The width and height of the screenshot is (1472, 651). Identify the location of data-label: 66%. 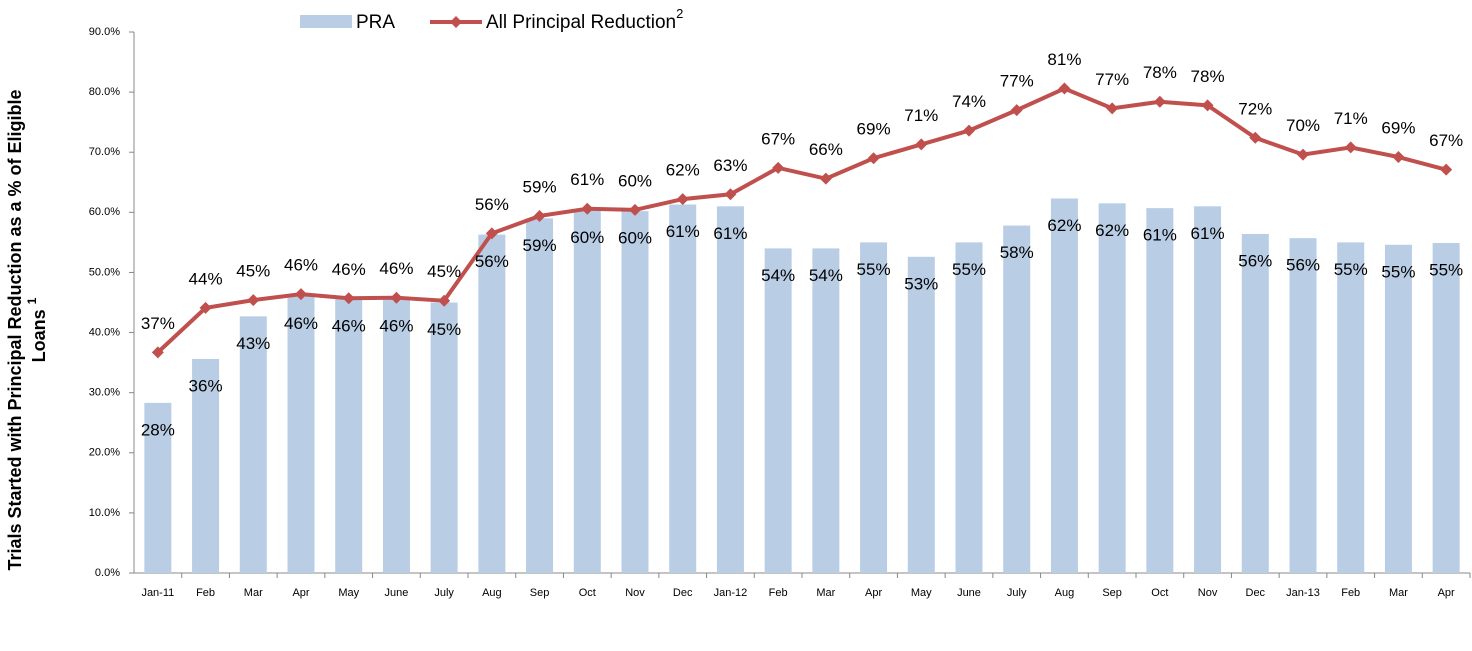
(826, 149).